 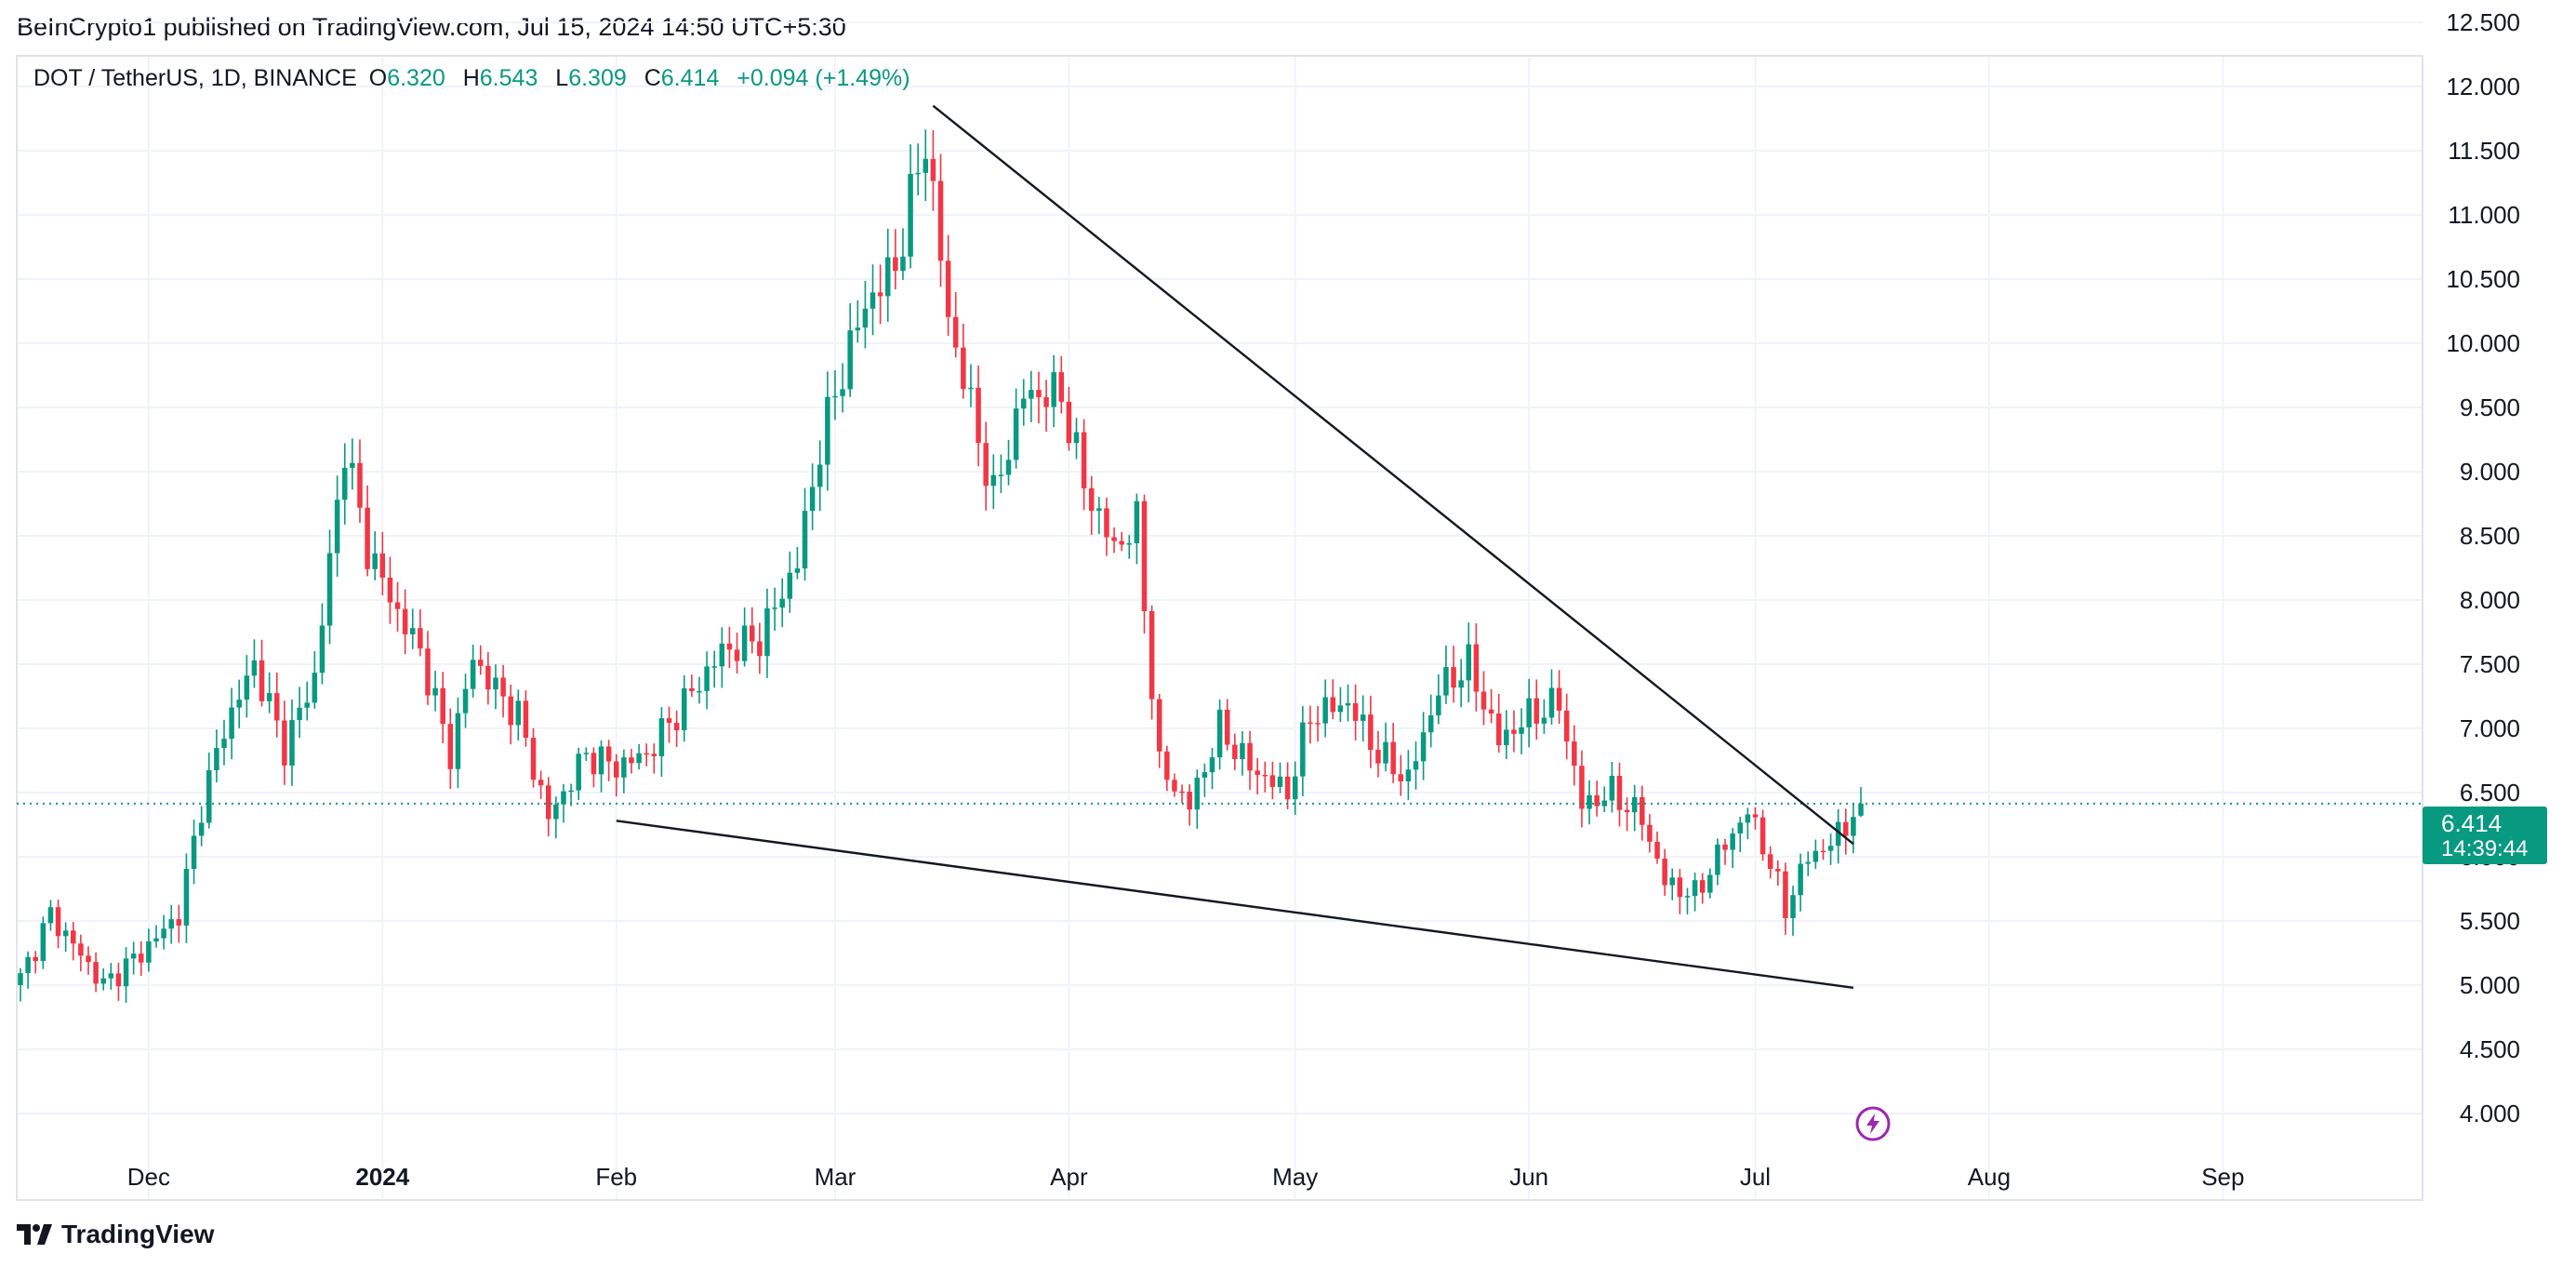 I want to click on low-label: L, so click(x=562, y=78).